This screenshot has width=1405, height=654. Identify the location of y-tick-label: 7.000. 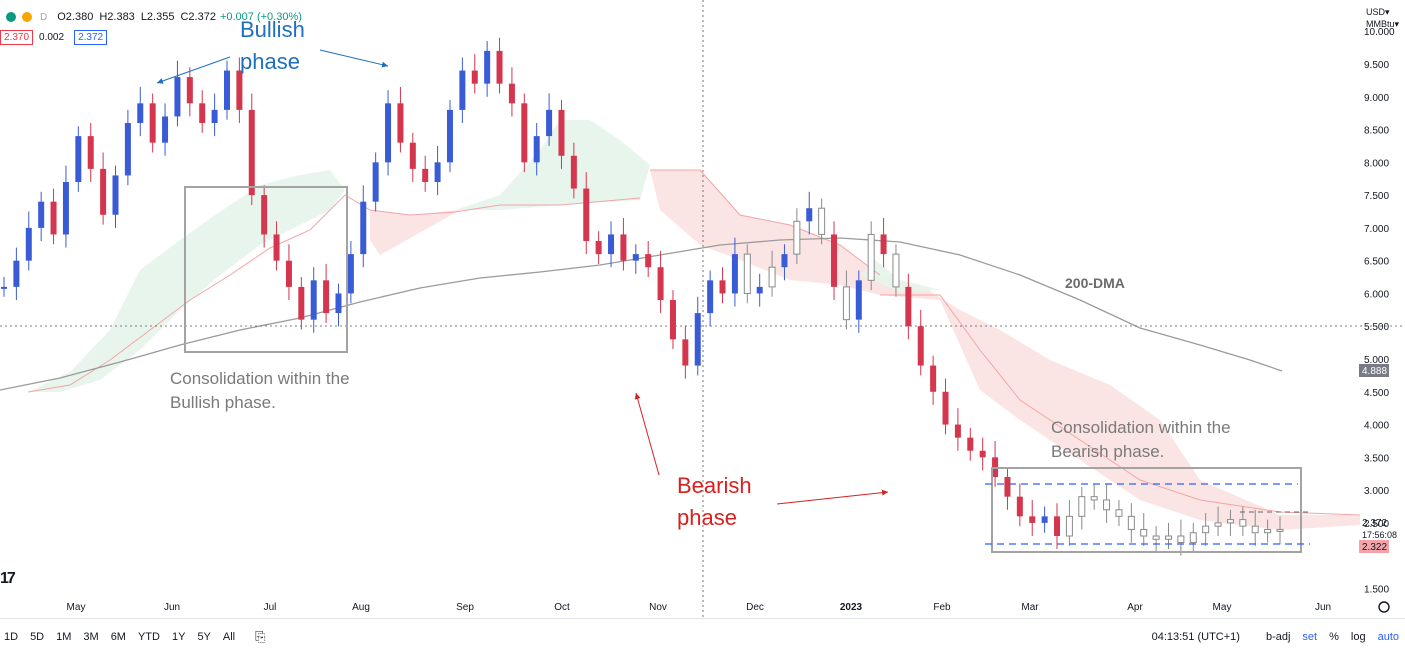
(1376, 229).